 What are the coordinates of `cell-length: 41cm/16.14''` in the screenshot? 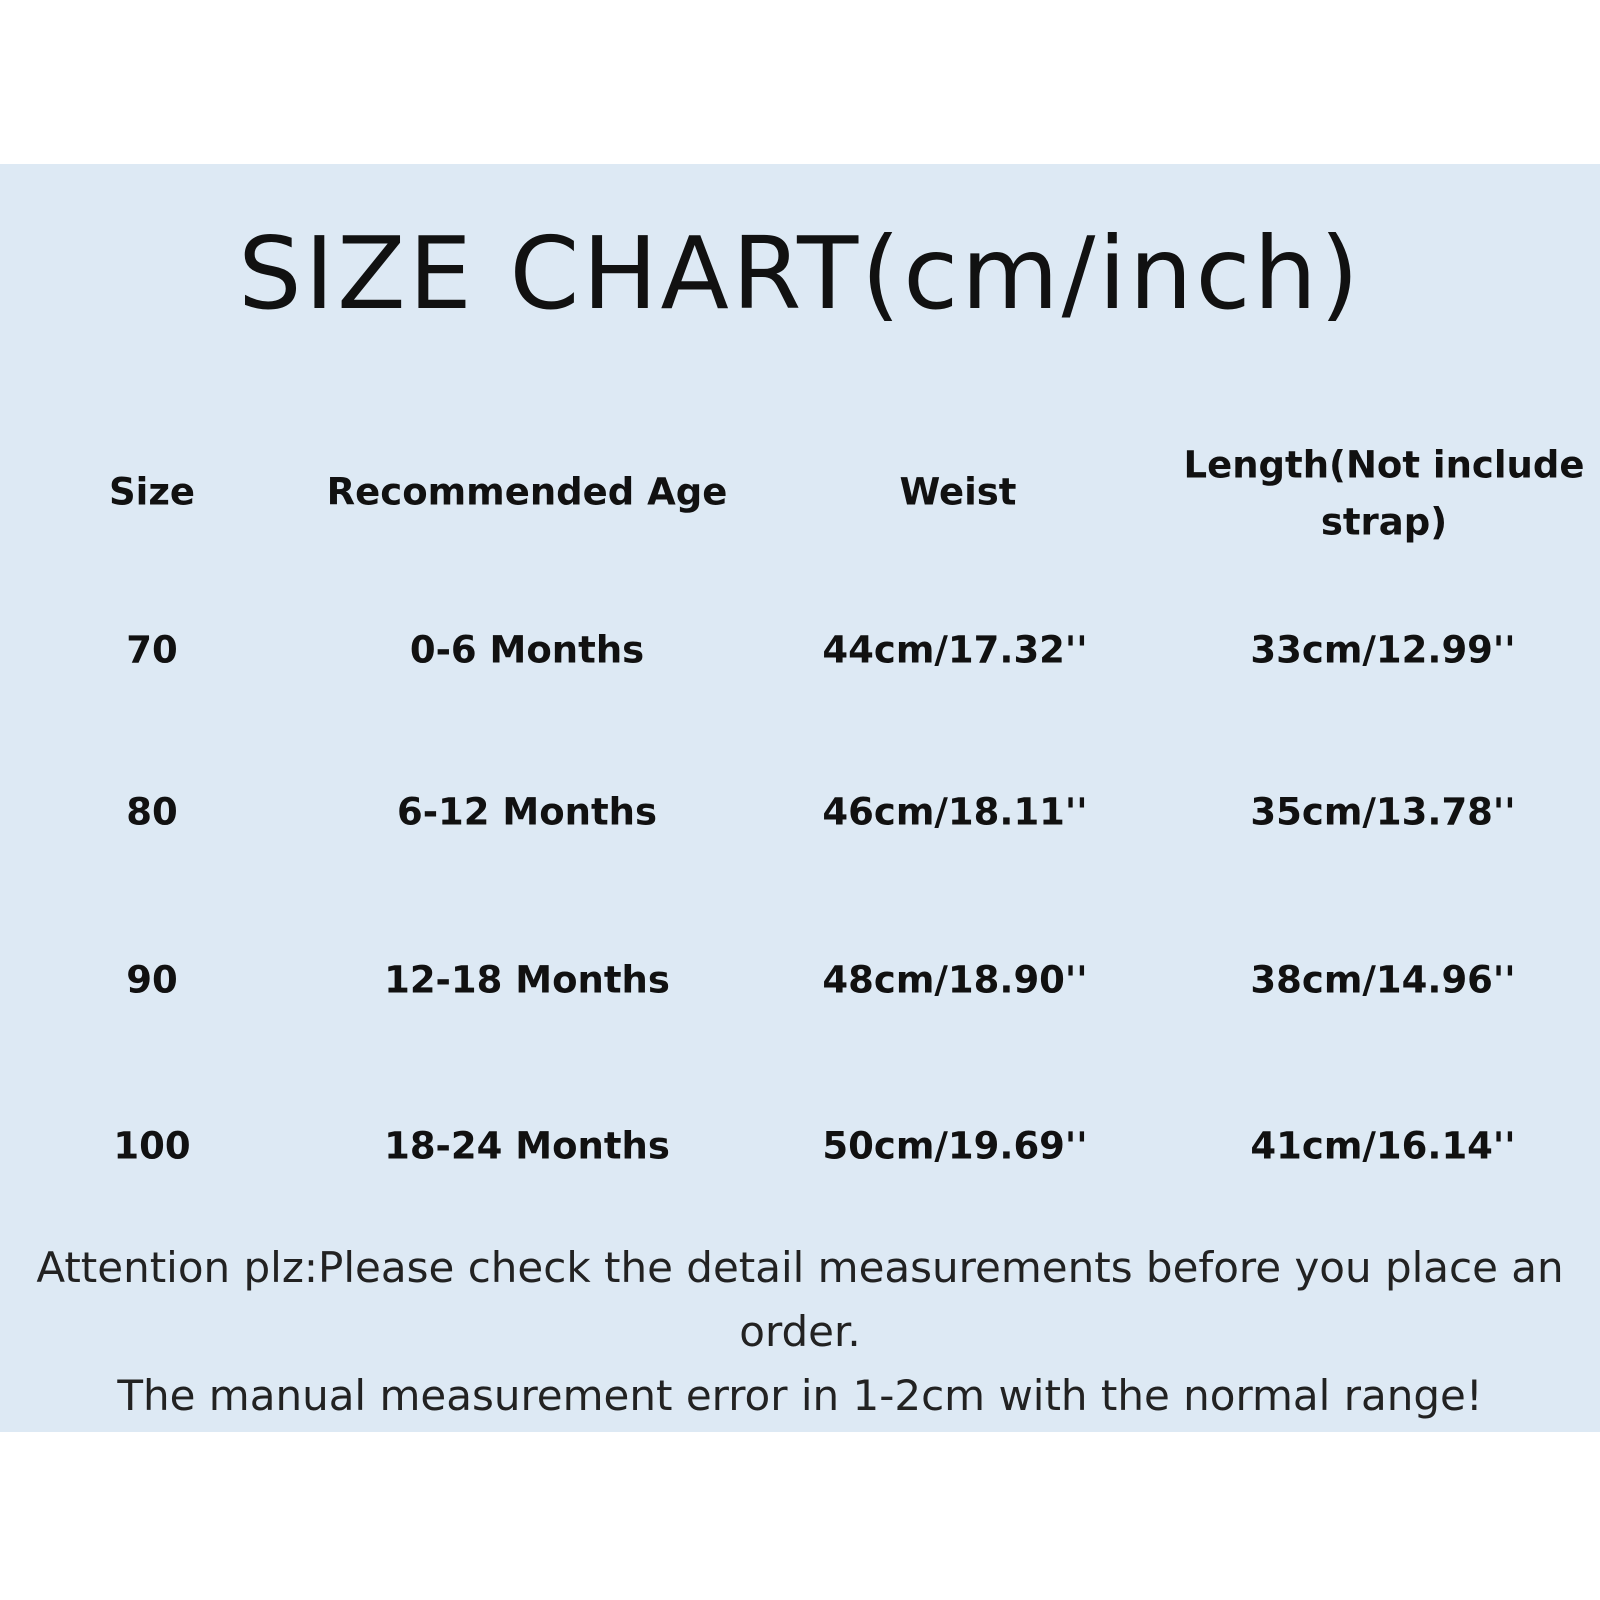 It's located at (1383, 1146).